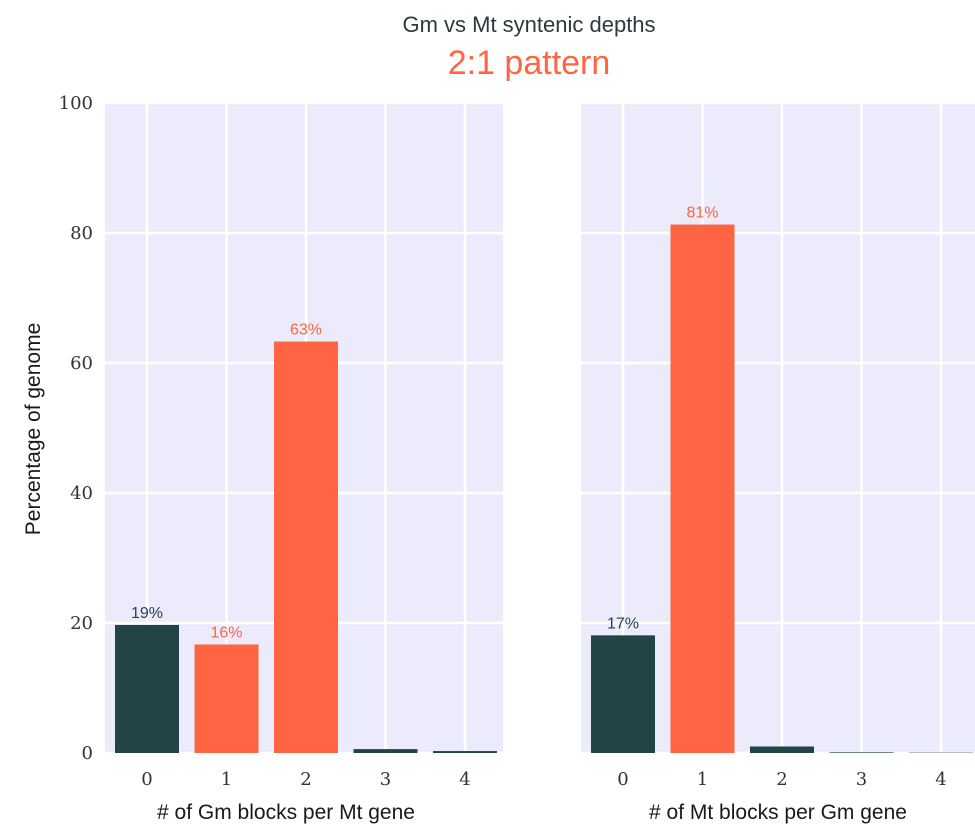 The width and height of the screenshot is (975, 827). Describe the element at coordinates (33, 429) in the screenshot. I see `y-axis-label: Percentage of genome` at that location.